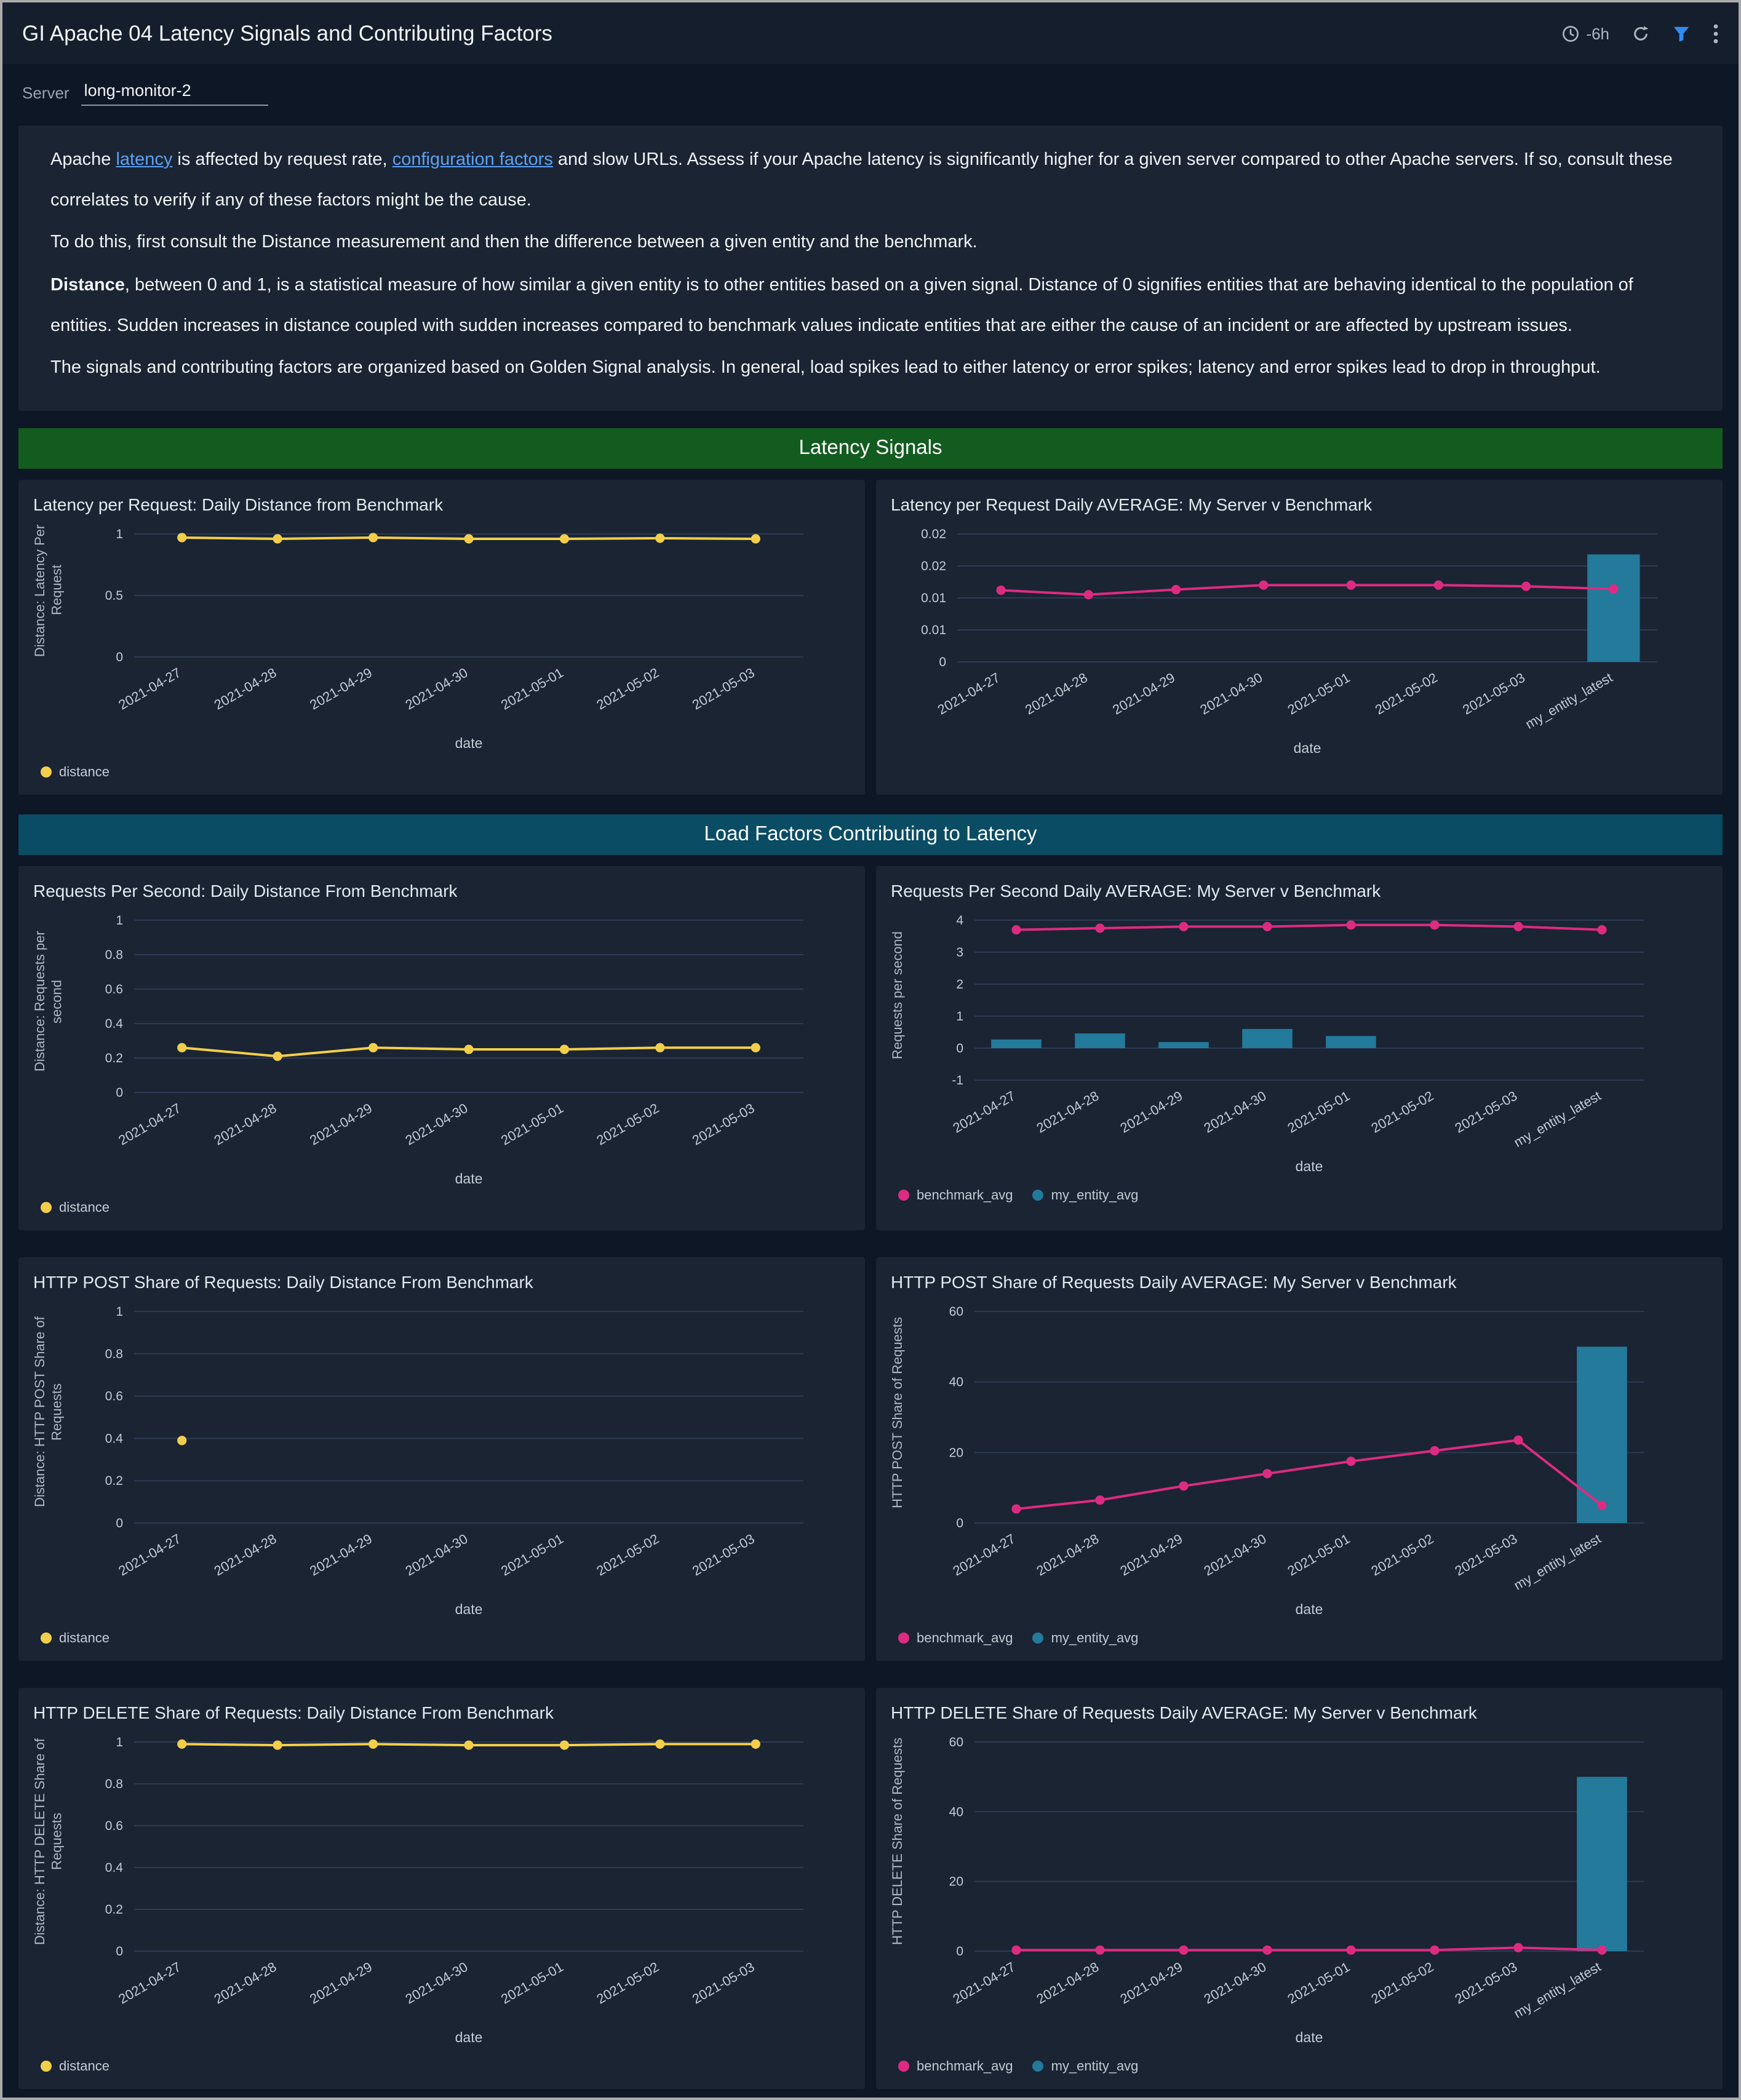  Describe the element at coordinates (1681, 33) in the screenshot. I see `filter-button` at that location.